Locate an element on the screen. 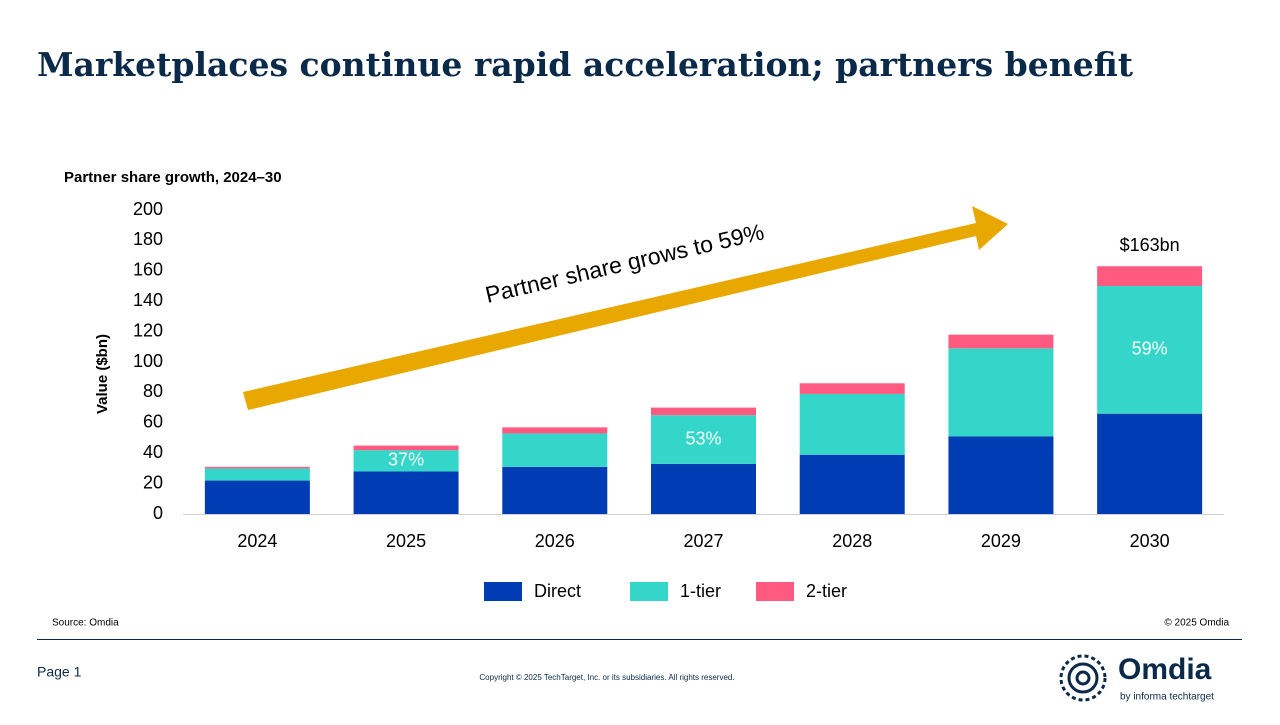  bar-annotation: 59% is located at coordinates (1150, 349).